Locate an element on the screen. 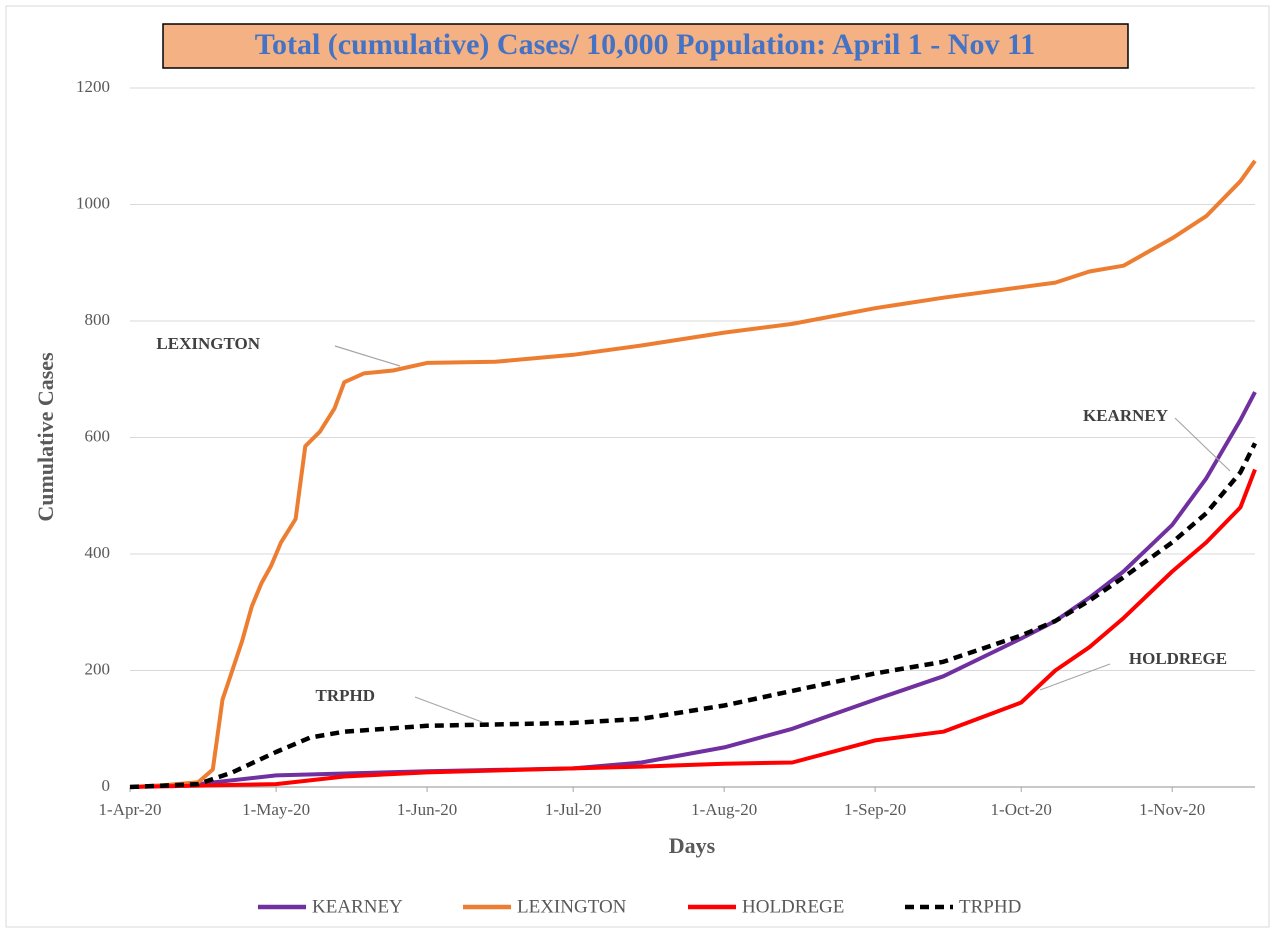 The width and height of the screenshot is (1275, 933). x-tick-label: 1-May-20 is located at coordinates (276, 809).